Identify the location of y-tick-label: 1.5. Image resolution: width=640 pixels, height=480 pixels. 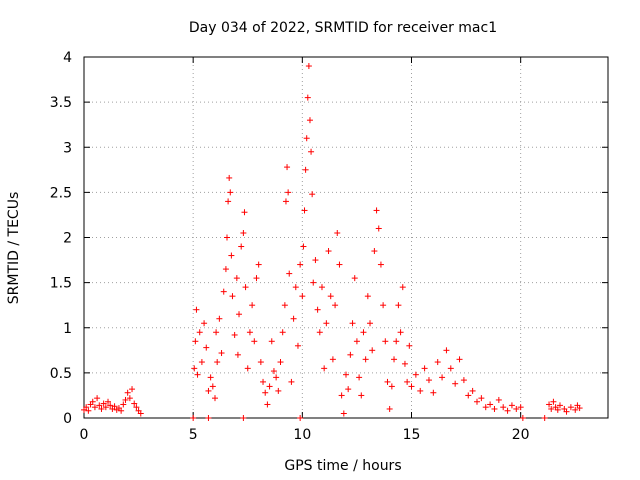
(61, 284).